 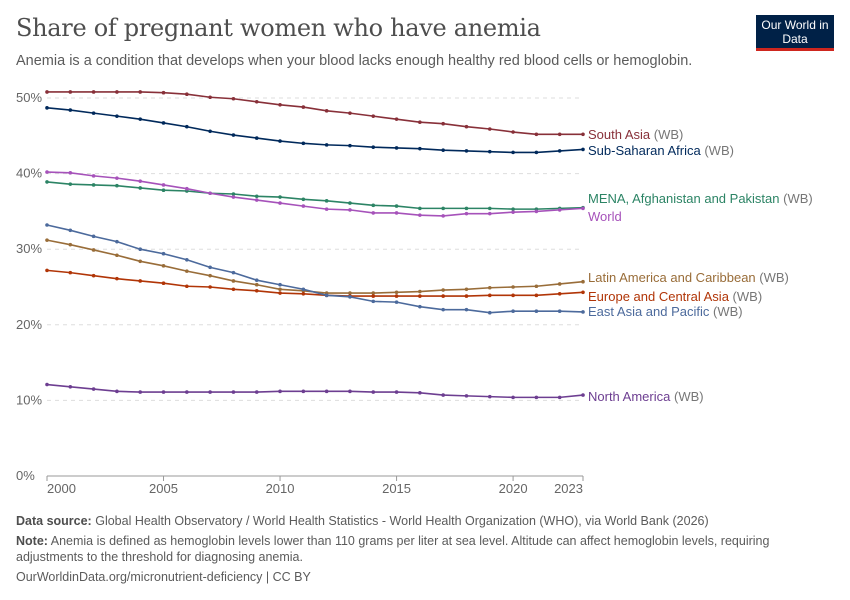 I want to click on y-tick-label: 30%, so click(x=29, y=248).